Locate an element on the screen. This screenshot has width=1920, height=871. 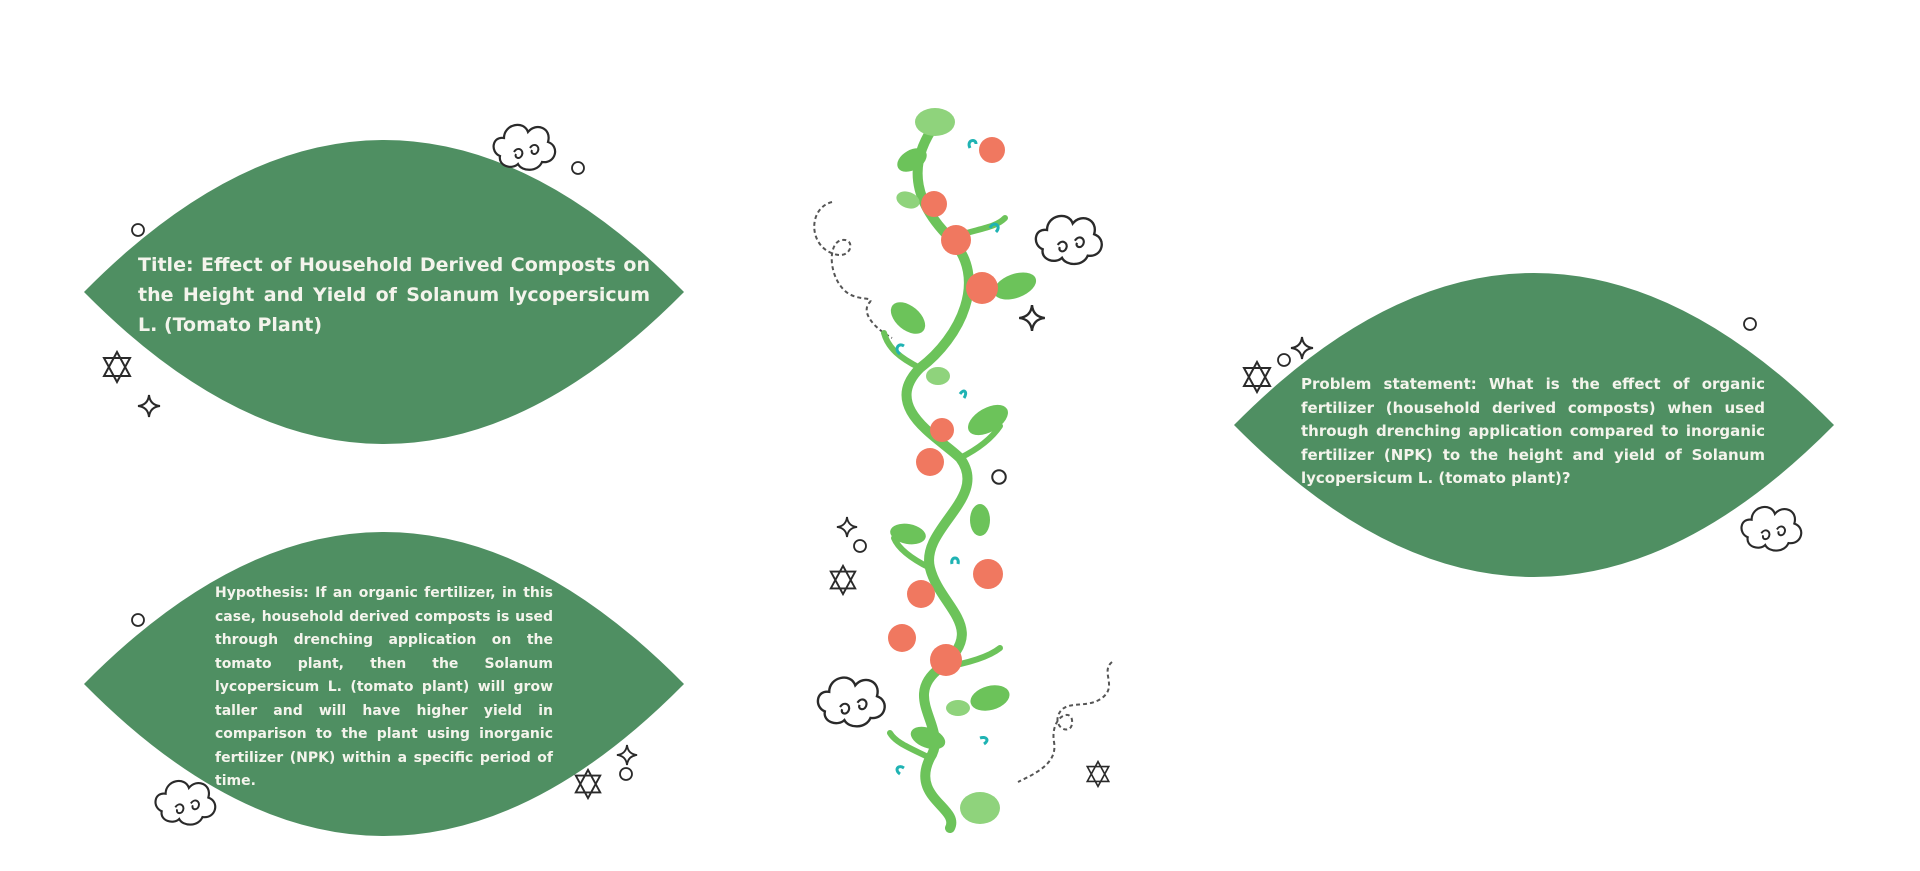
tomato-vine-illustration is located at coordinates (959, 470).